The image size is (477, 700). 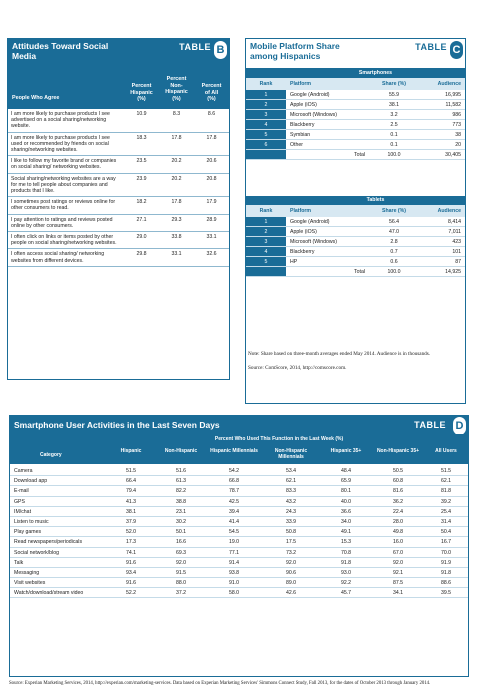 I want to click on value-hispanic: 23.9, so click(x=141, y=178).